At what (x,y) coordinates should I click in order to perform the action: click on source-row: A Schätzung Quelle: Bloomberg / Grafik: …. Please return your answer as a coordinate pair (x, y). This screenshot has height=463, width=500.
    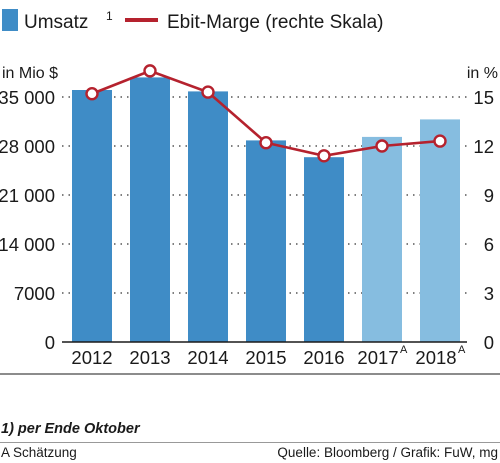
    Looking at the image, I should click on (250, 452).